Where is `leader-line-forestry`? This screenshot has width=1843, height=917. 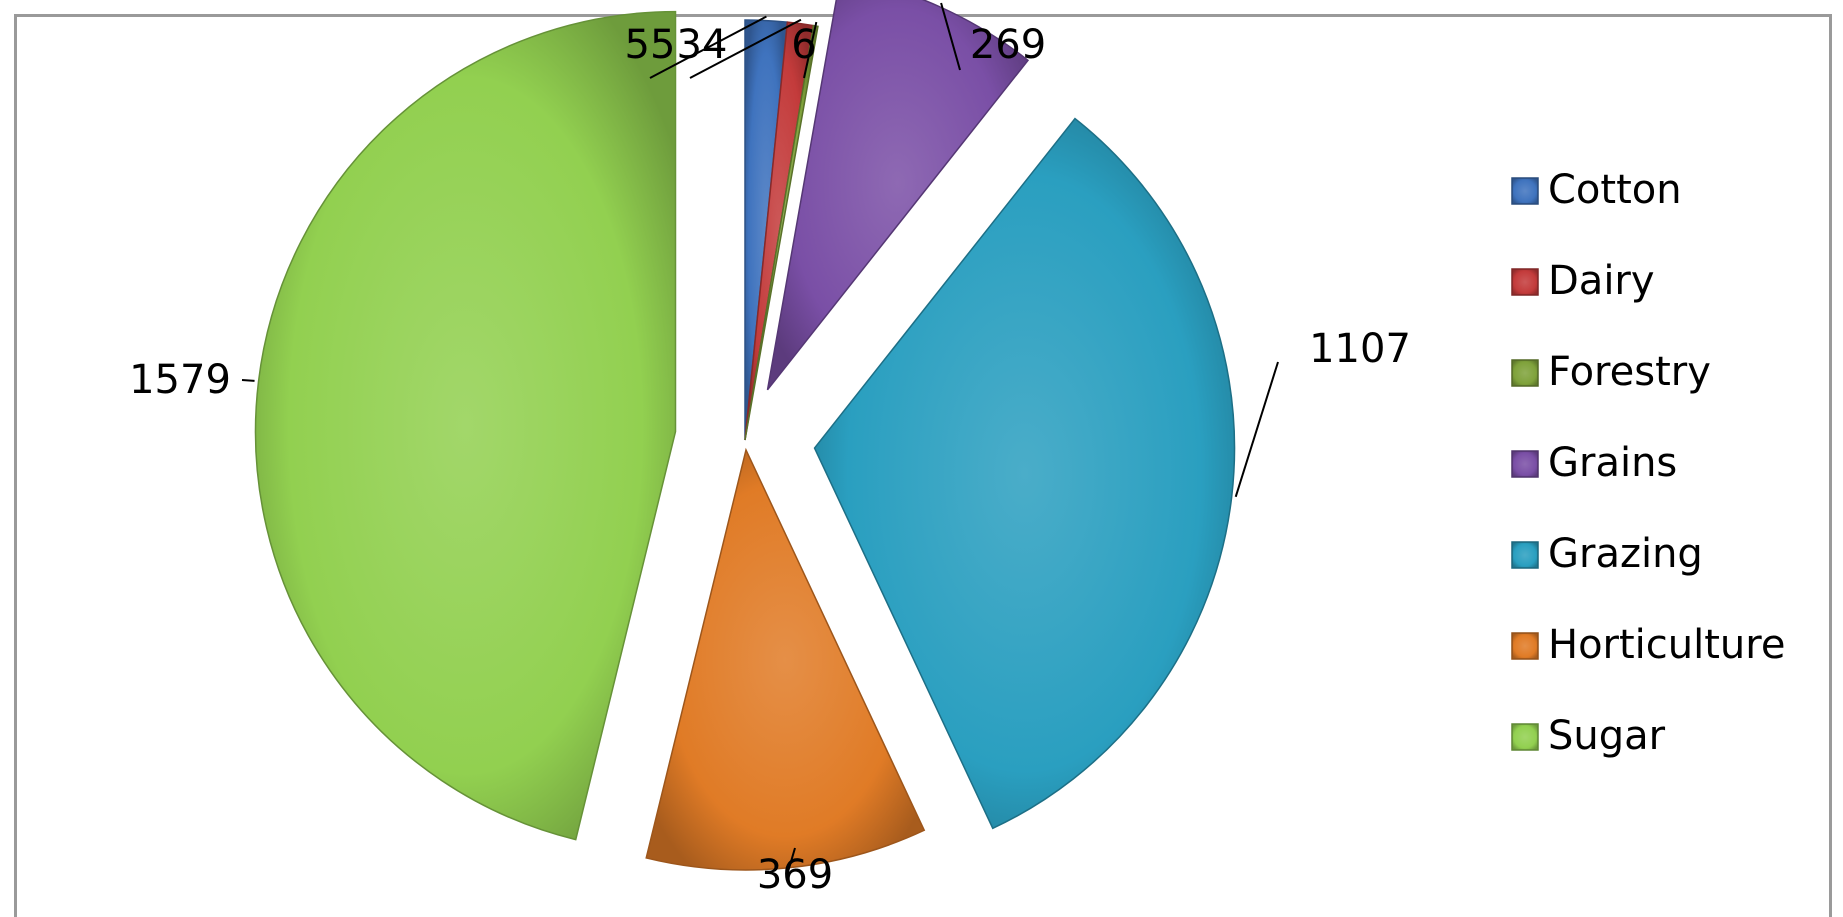 leader-line-forestry is located at coordinates (810, 50).